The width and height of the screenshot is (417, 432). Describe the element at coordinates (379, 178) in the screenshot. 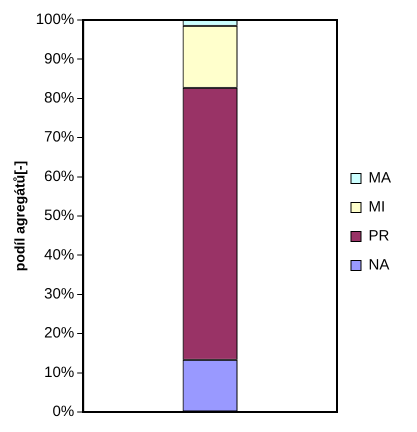

I see `legend-label: MA` at that location.